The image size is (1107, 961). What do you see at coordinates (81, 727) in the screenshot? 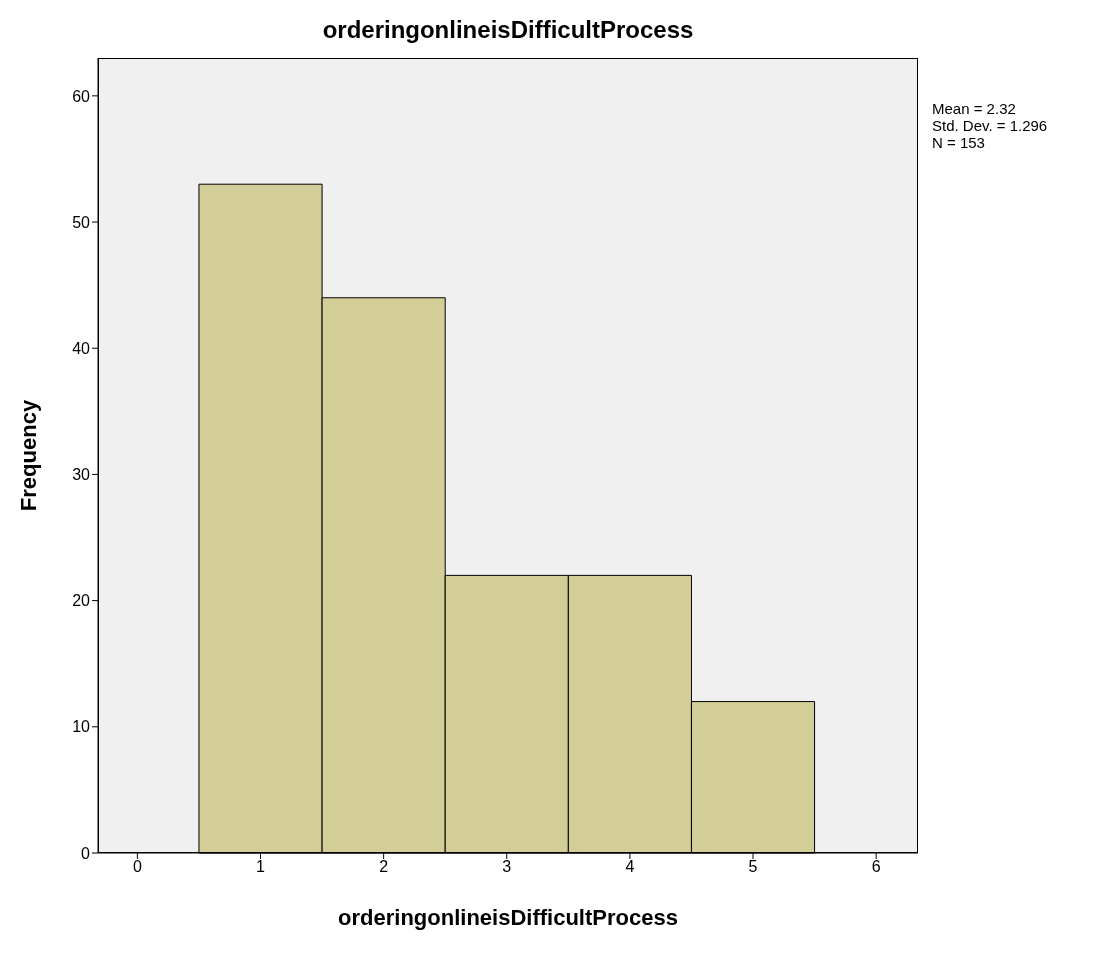
I see `y-tick-label: 10` at bounding box center [81, 727].